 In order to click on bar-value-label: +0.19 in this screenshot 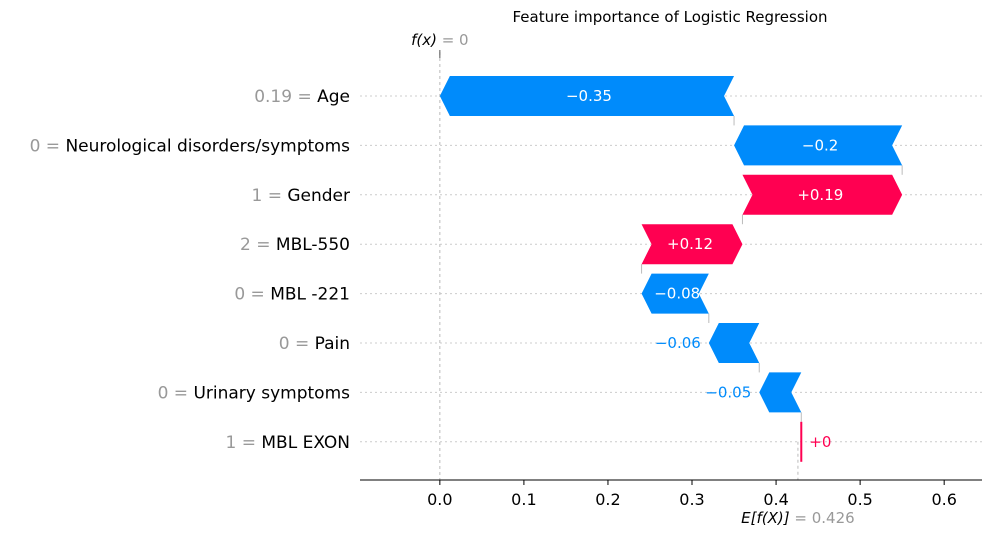, I will do `click(820, 195)`.